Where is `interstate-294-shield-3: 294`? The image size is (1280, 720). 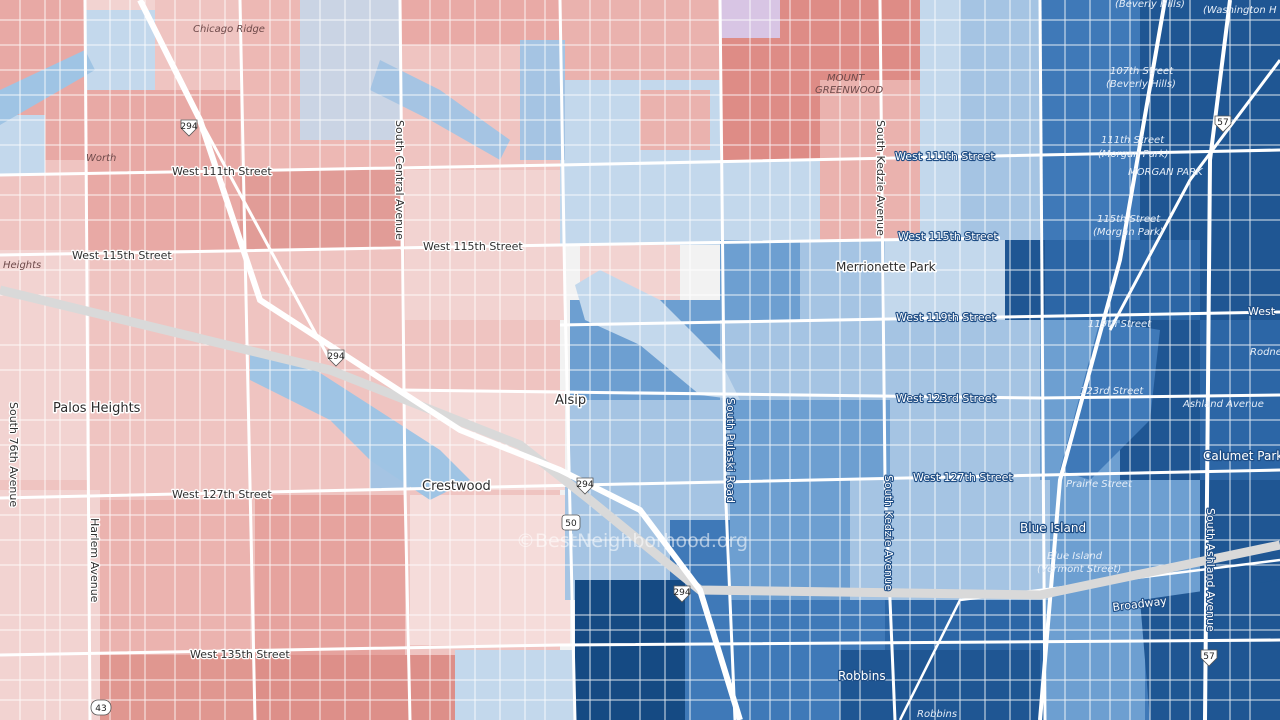
interstate-294-shield-3: 294 is located at coordinates (585, 486).